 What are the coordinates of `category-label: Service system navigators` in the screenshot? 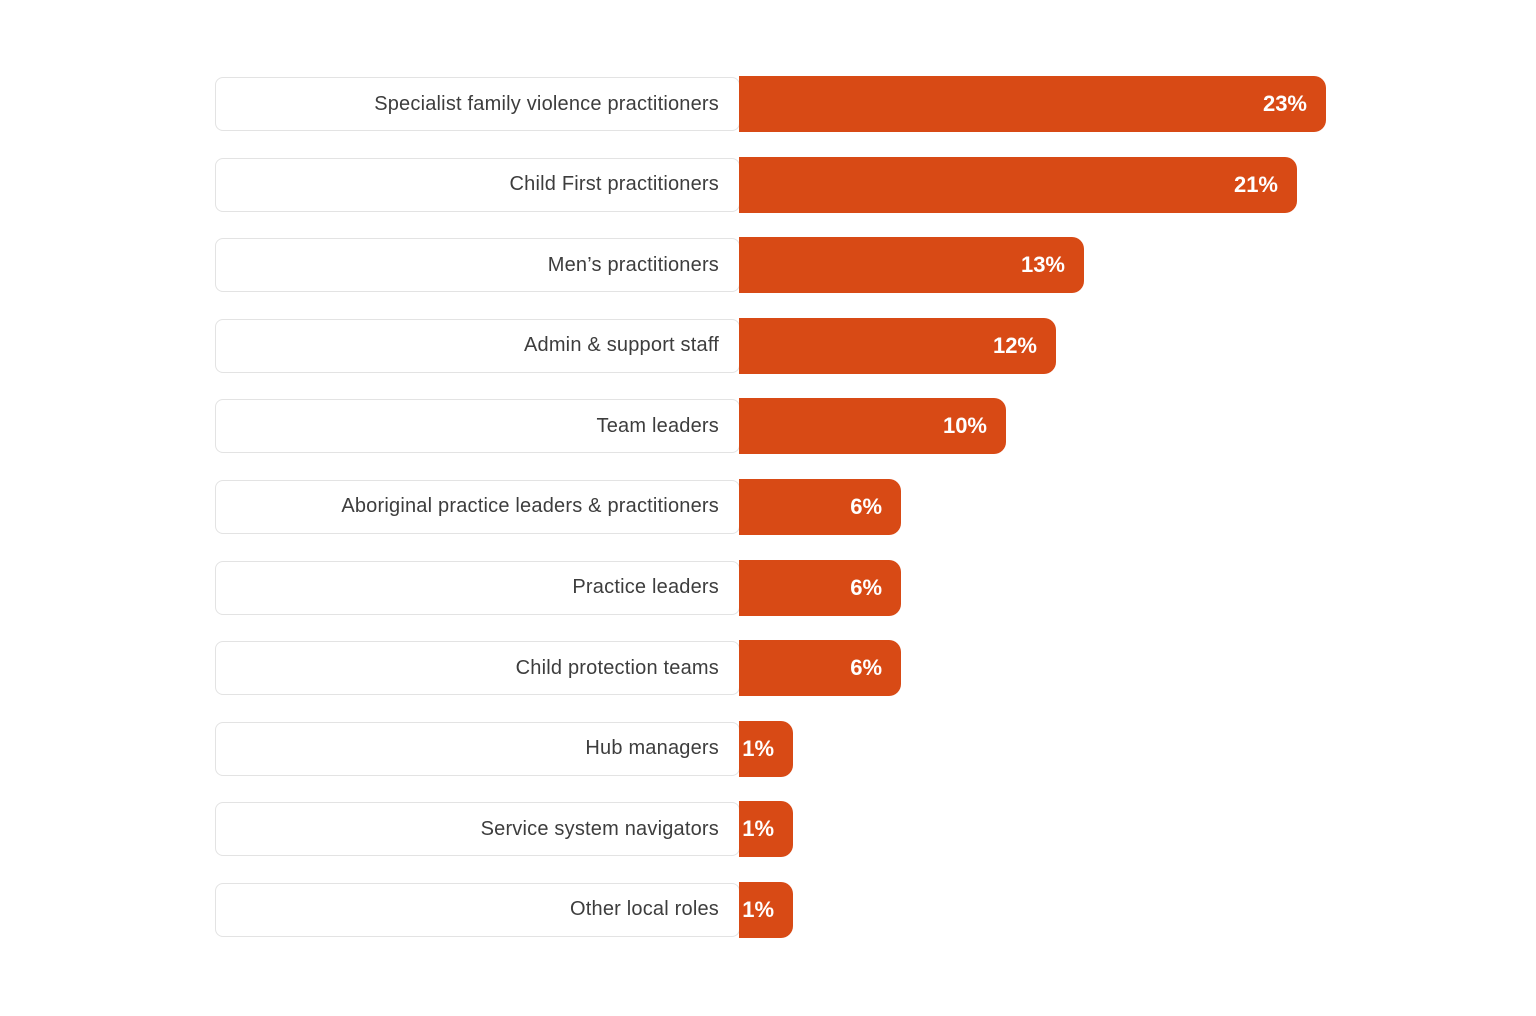 It's located at (599, 828).